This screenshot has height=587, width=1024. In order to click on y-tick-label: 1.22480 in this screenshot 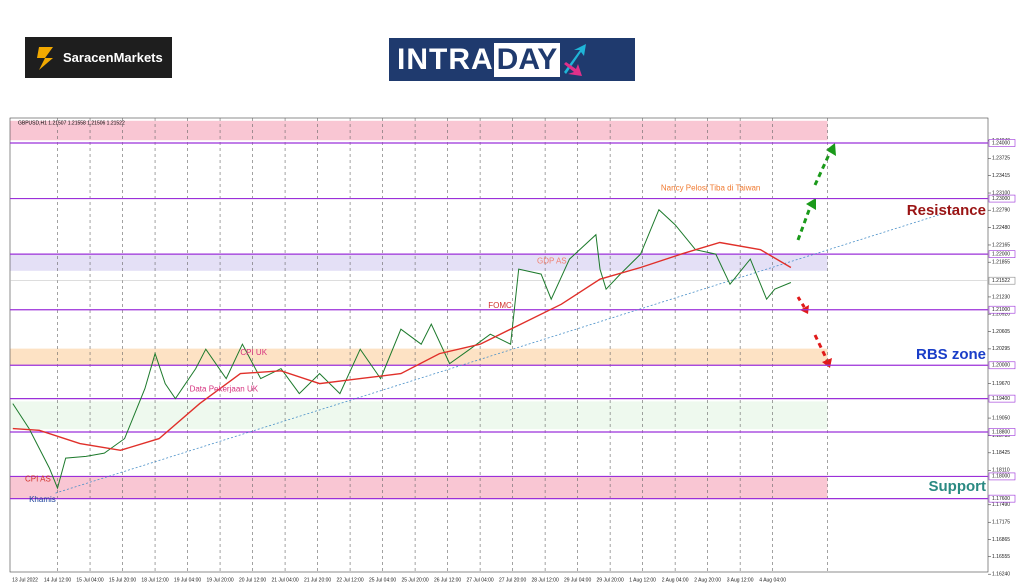, I will do `click(1001, 228)`.